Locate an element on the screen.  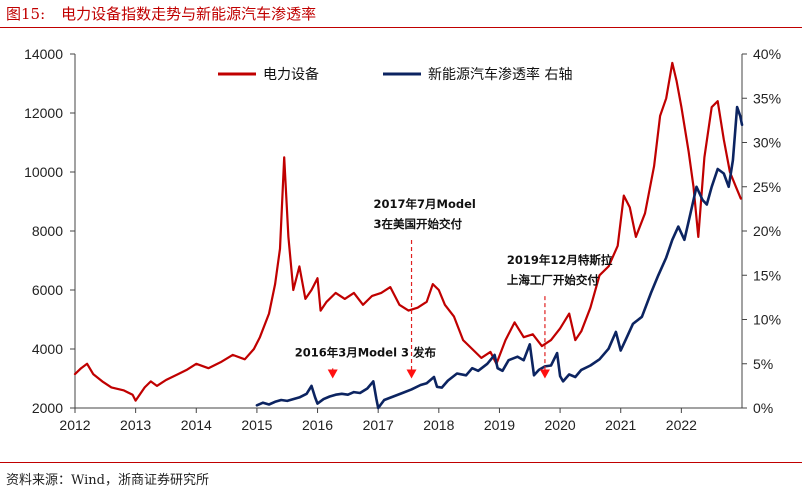
y-left-tick-label: 8000 is located at coordinates (47, 231).